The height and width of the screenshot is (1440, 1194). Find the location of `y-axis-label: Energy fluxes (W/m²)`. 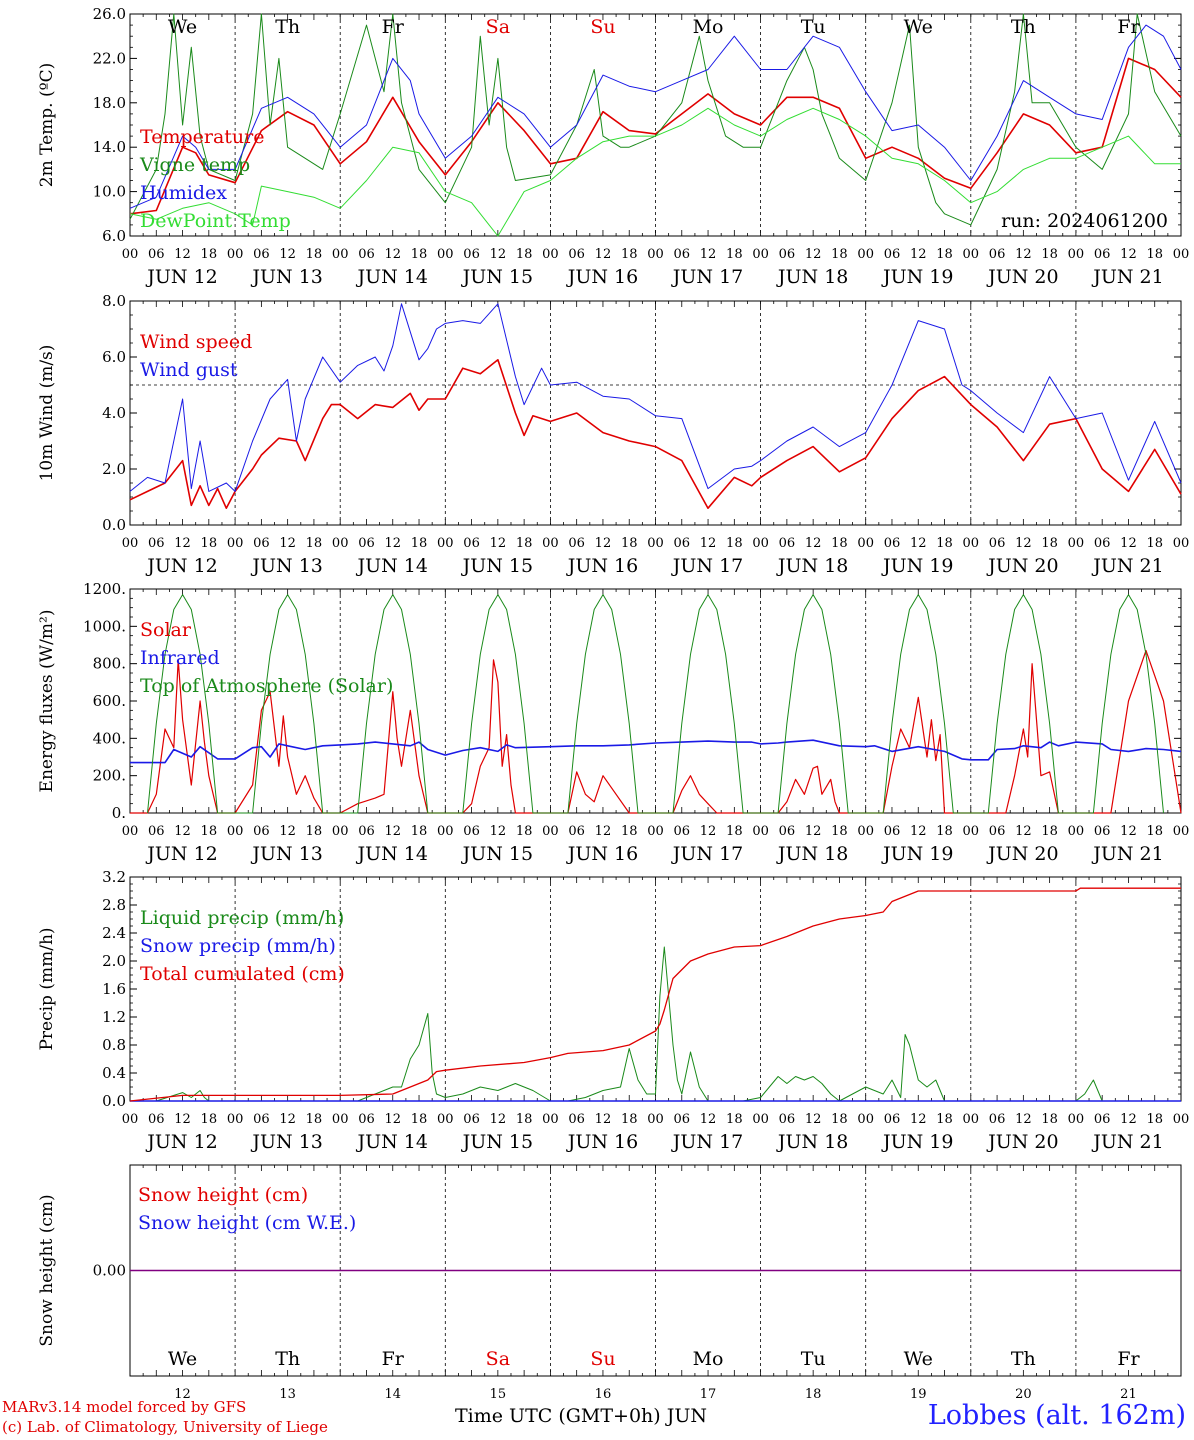

y-axis-label: Energy fluxes (W/m²) is located at coordinates (47, 701).